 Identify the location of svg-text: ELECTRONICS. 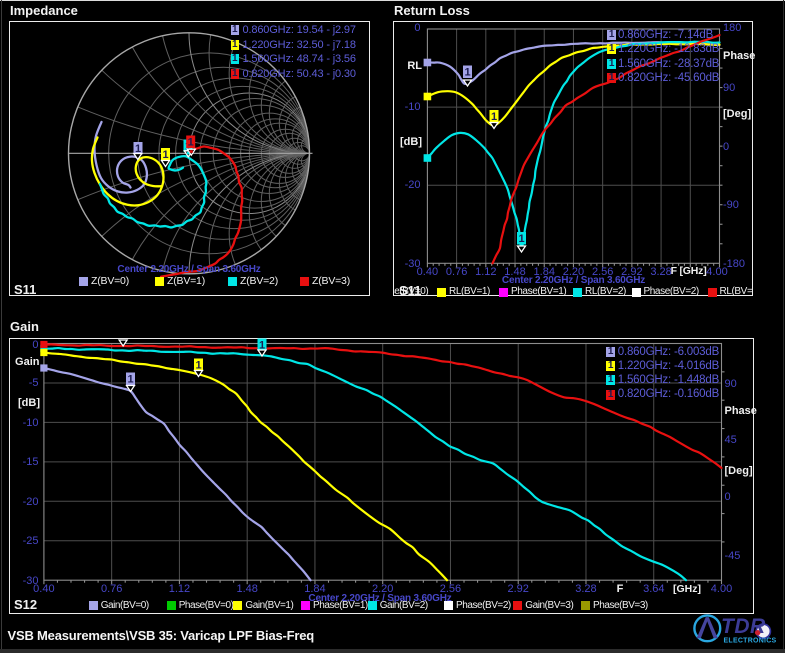
(750, 641).